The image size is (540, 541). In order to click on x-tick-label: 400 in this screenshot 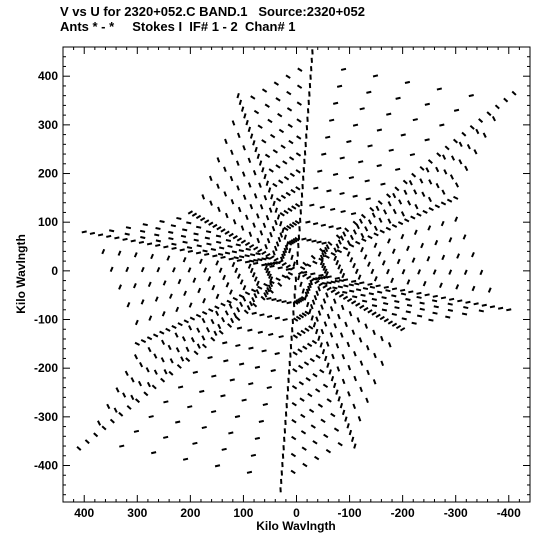, I will do `click(84, 513)`.